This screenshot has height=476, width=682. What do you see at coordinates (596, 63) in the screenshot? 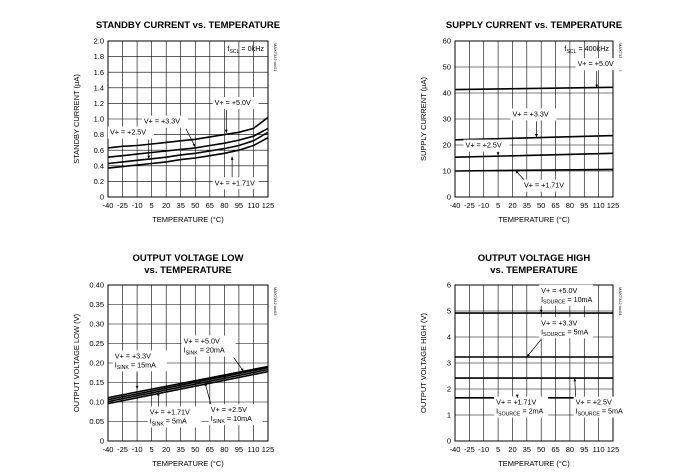
I see `annotation-label: V+ = +5.0V` at bounding box center [596, 63].